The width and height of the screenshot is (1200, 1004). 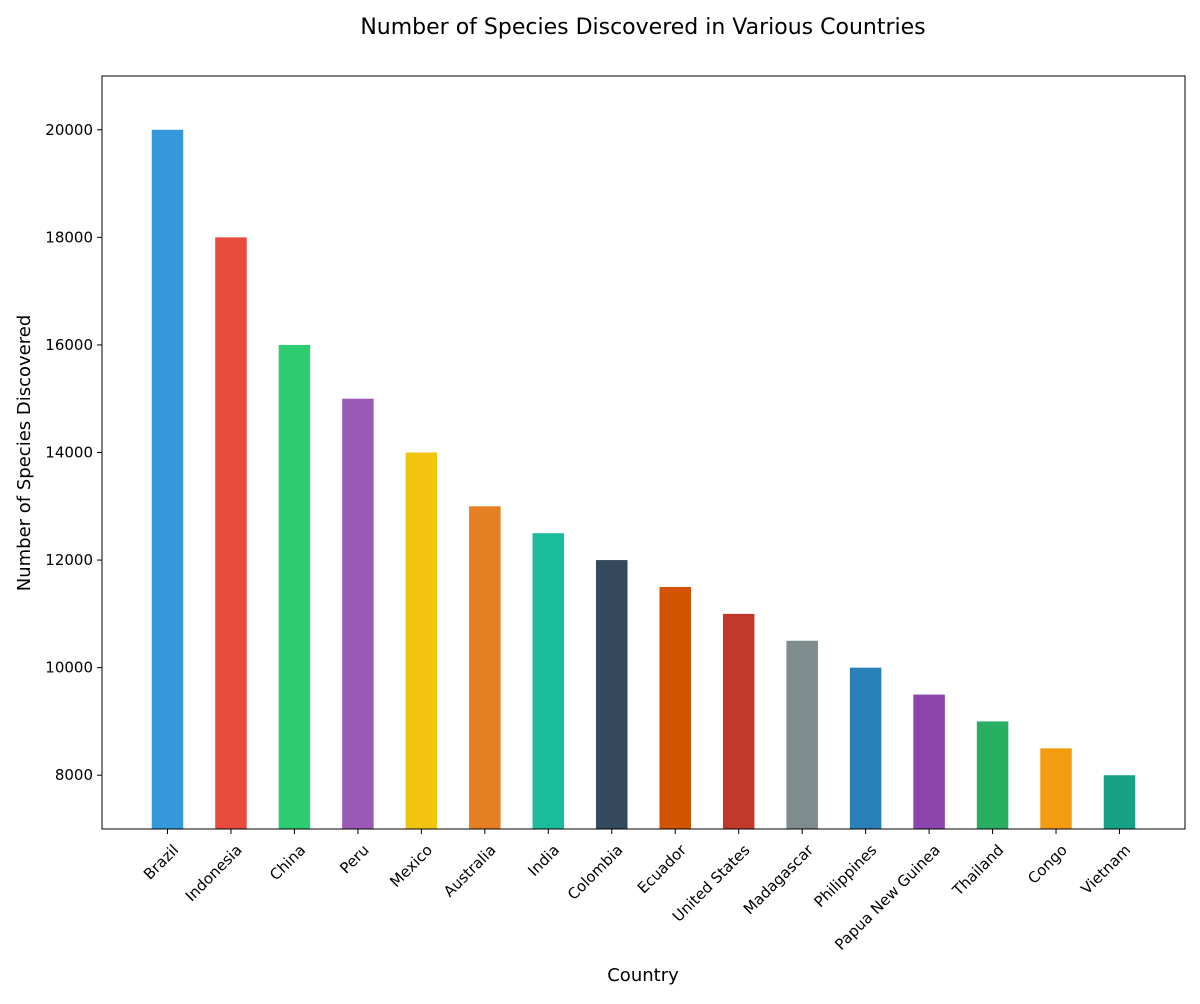 I want to click on bar-colombia, so click(x=612, y=694).